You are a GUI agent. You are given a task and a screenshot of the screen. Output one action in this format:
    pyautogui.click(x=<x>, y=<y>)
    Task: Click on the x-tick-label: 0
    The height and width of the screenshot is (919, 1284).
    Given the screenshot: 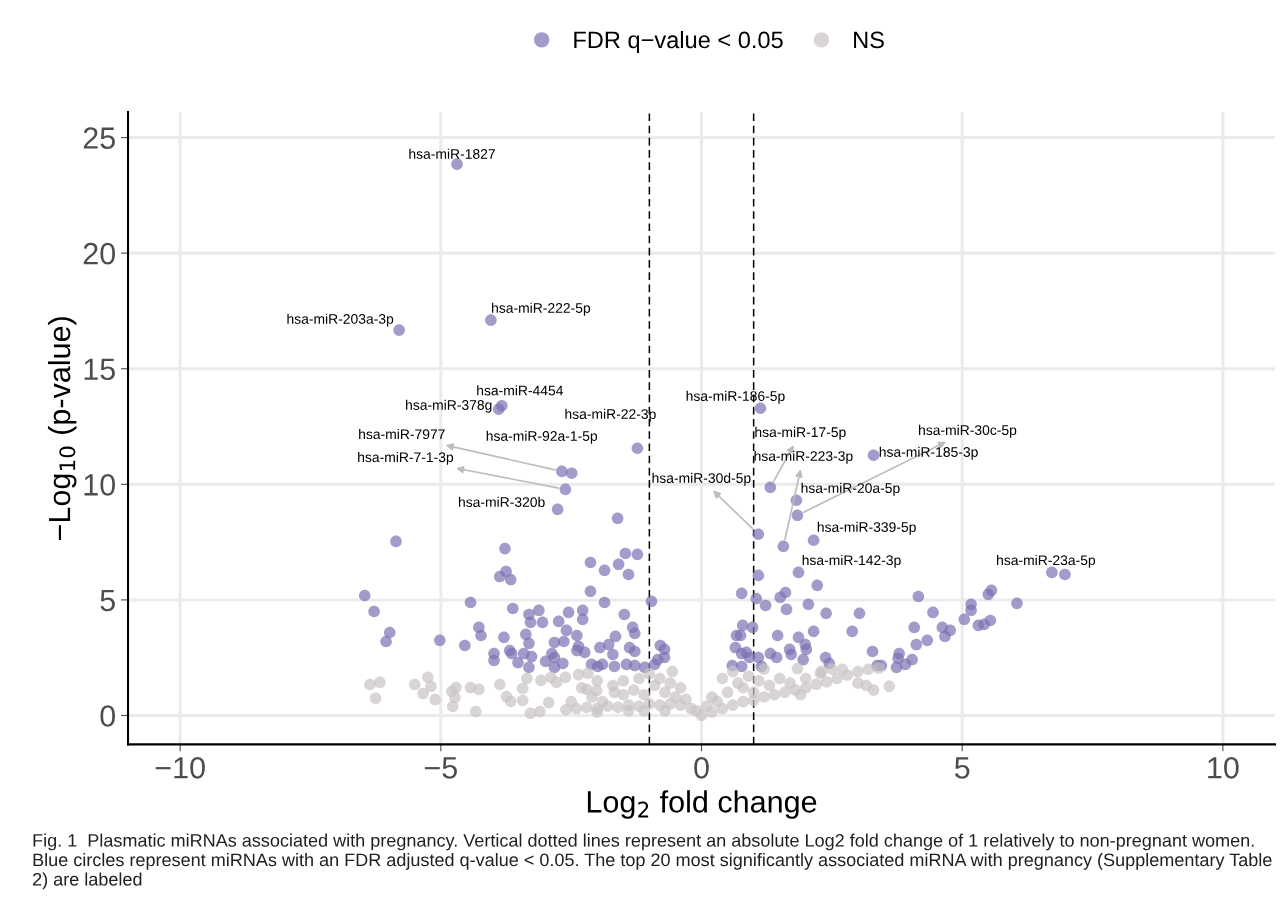 What is the action you would take?
    pyautogui.click(x=701, y=768)
    